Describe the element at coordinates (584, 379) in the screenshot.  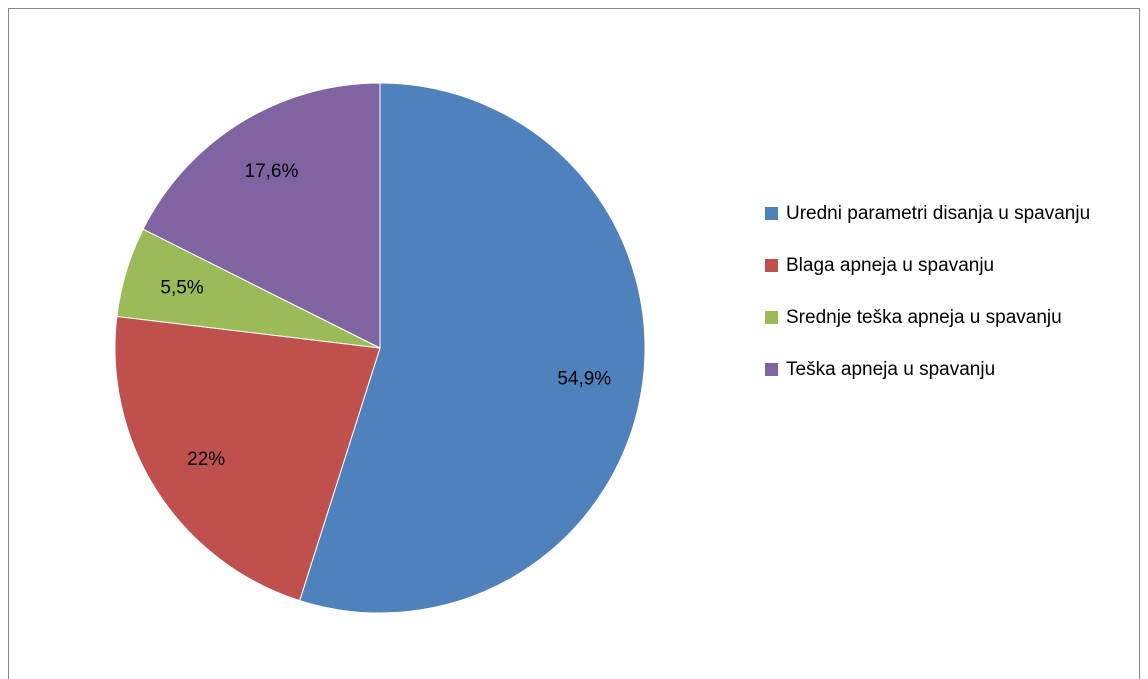
I see `data-label: 54,9%` at that location.